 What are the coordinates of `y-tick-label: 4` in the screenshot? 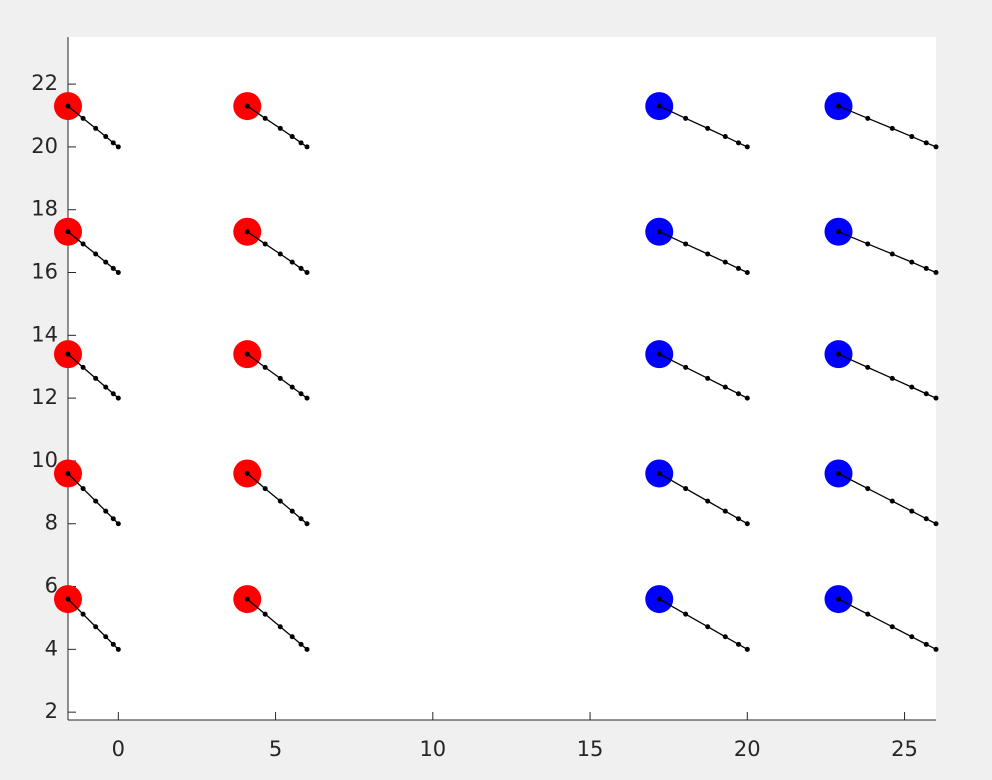 It's located at (51, 648).